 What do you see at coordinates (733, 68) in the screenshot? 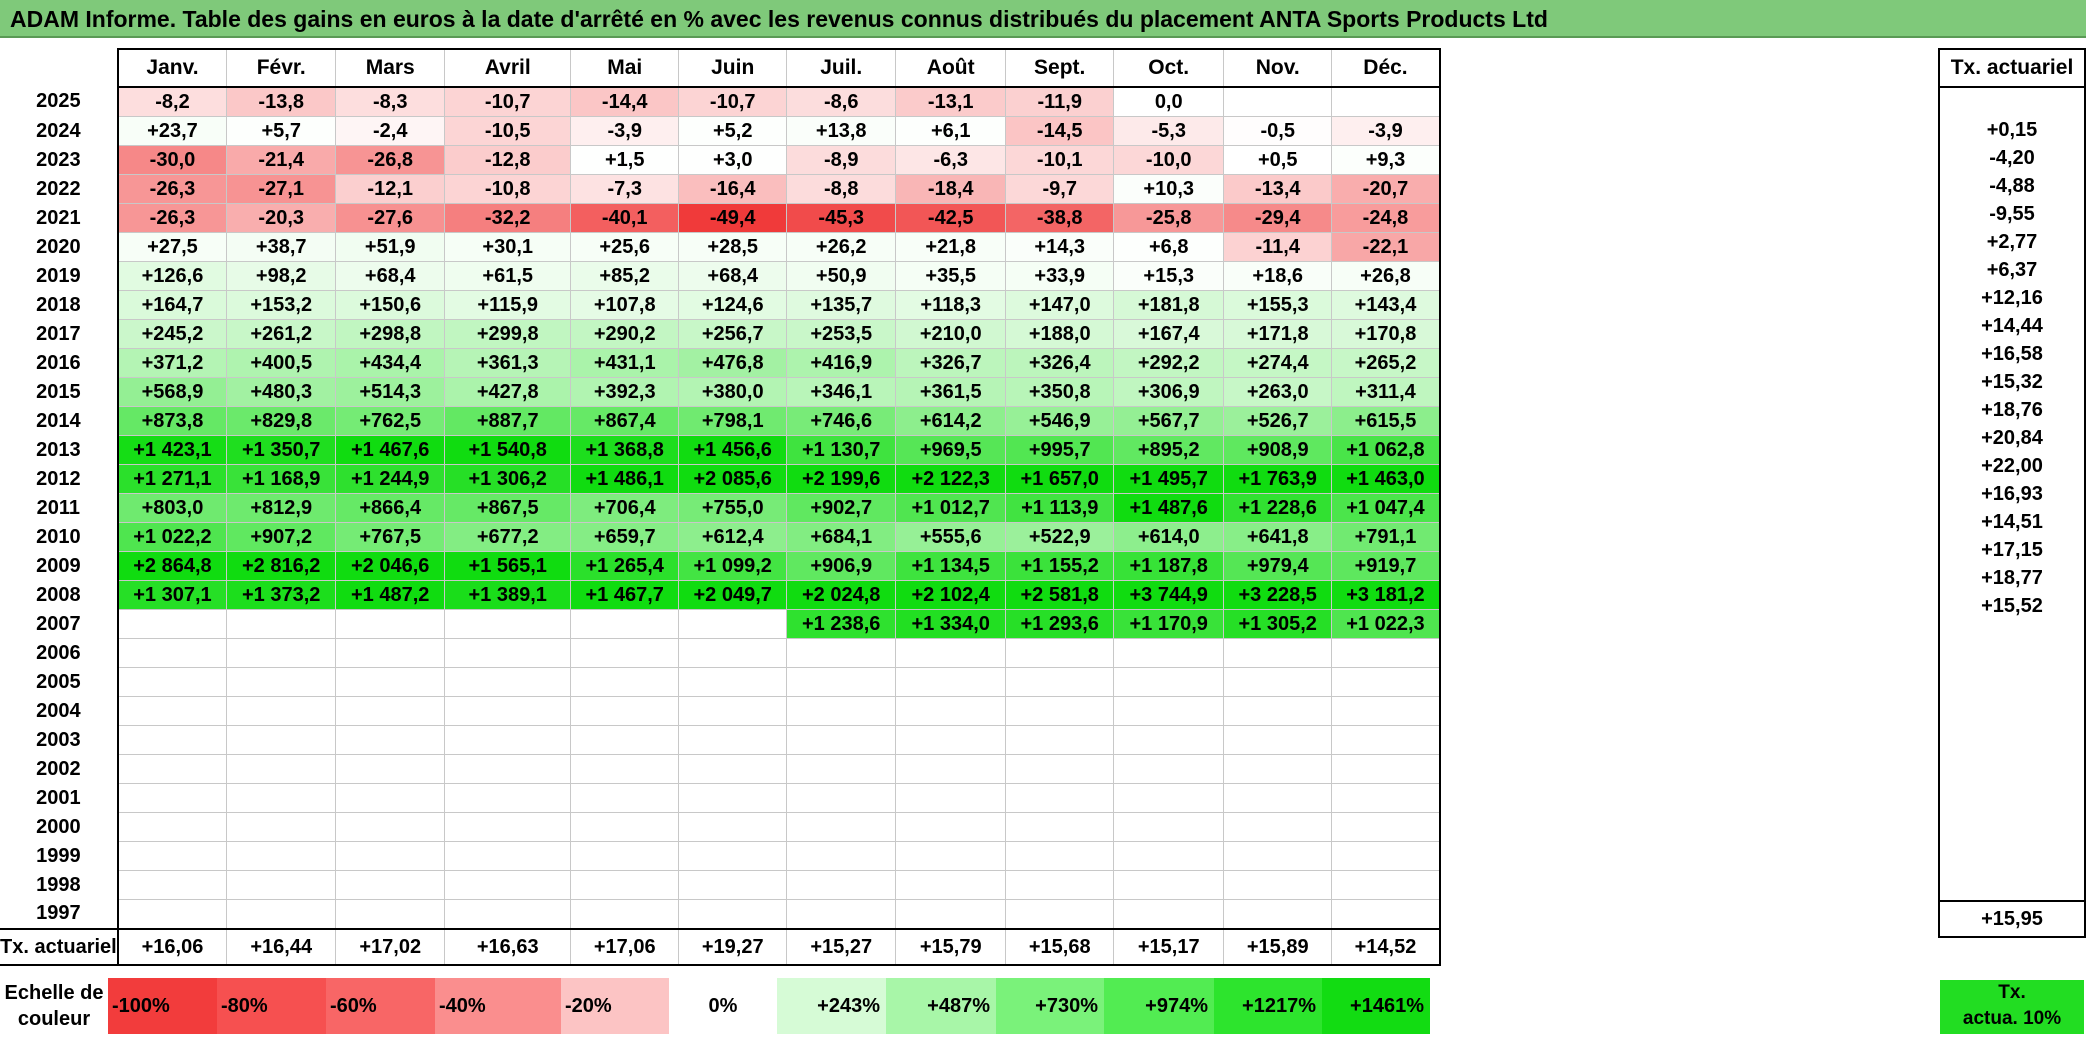
I see `month-header: Juin` at bounding box center [733, 68].